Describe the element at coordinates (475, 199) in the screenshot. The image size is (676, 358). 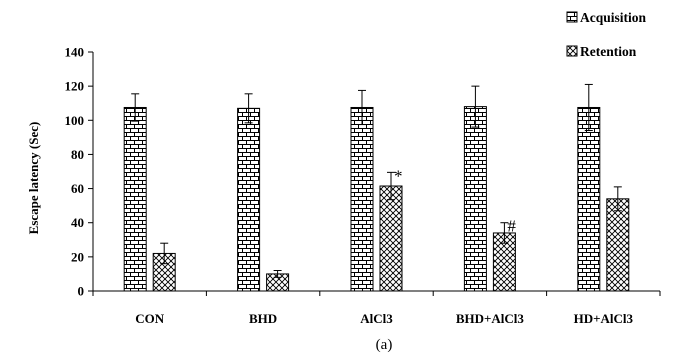
I see `bar-acquisition-bhd-alcl3` at that location.